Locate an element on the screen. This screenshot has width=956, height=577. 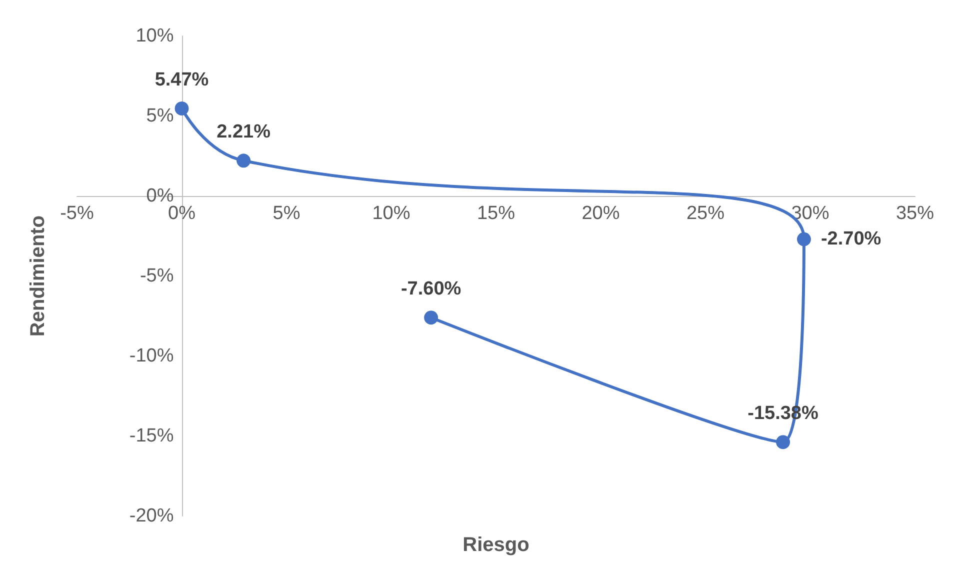
y-tick-label: 5% is located at coordinates (160, 116).